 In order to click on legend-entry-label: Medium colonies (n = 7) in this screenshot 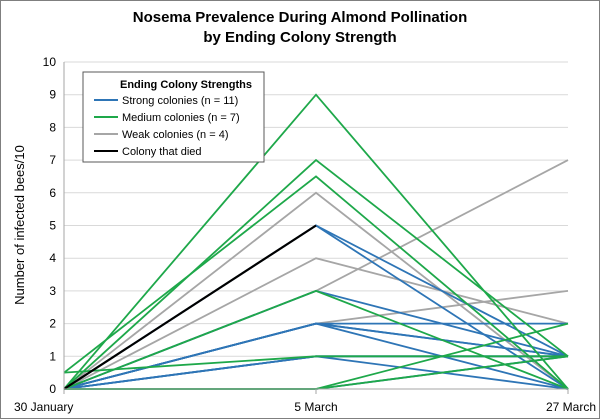, I will do `click(181, 118)`.